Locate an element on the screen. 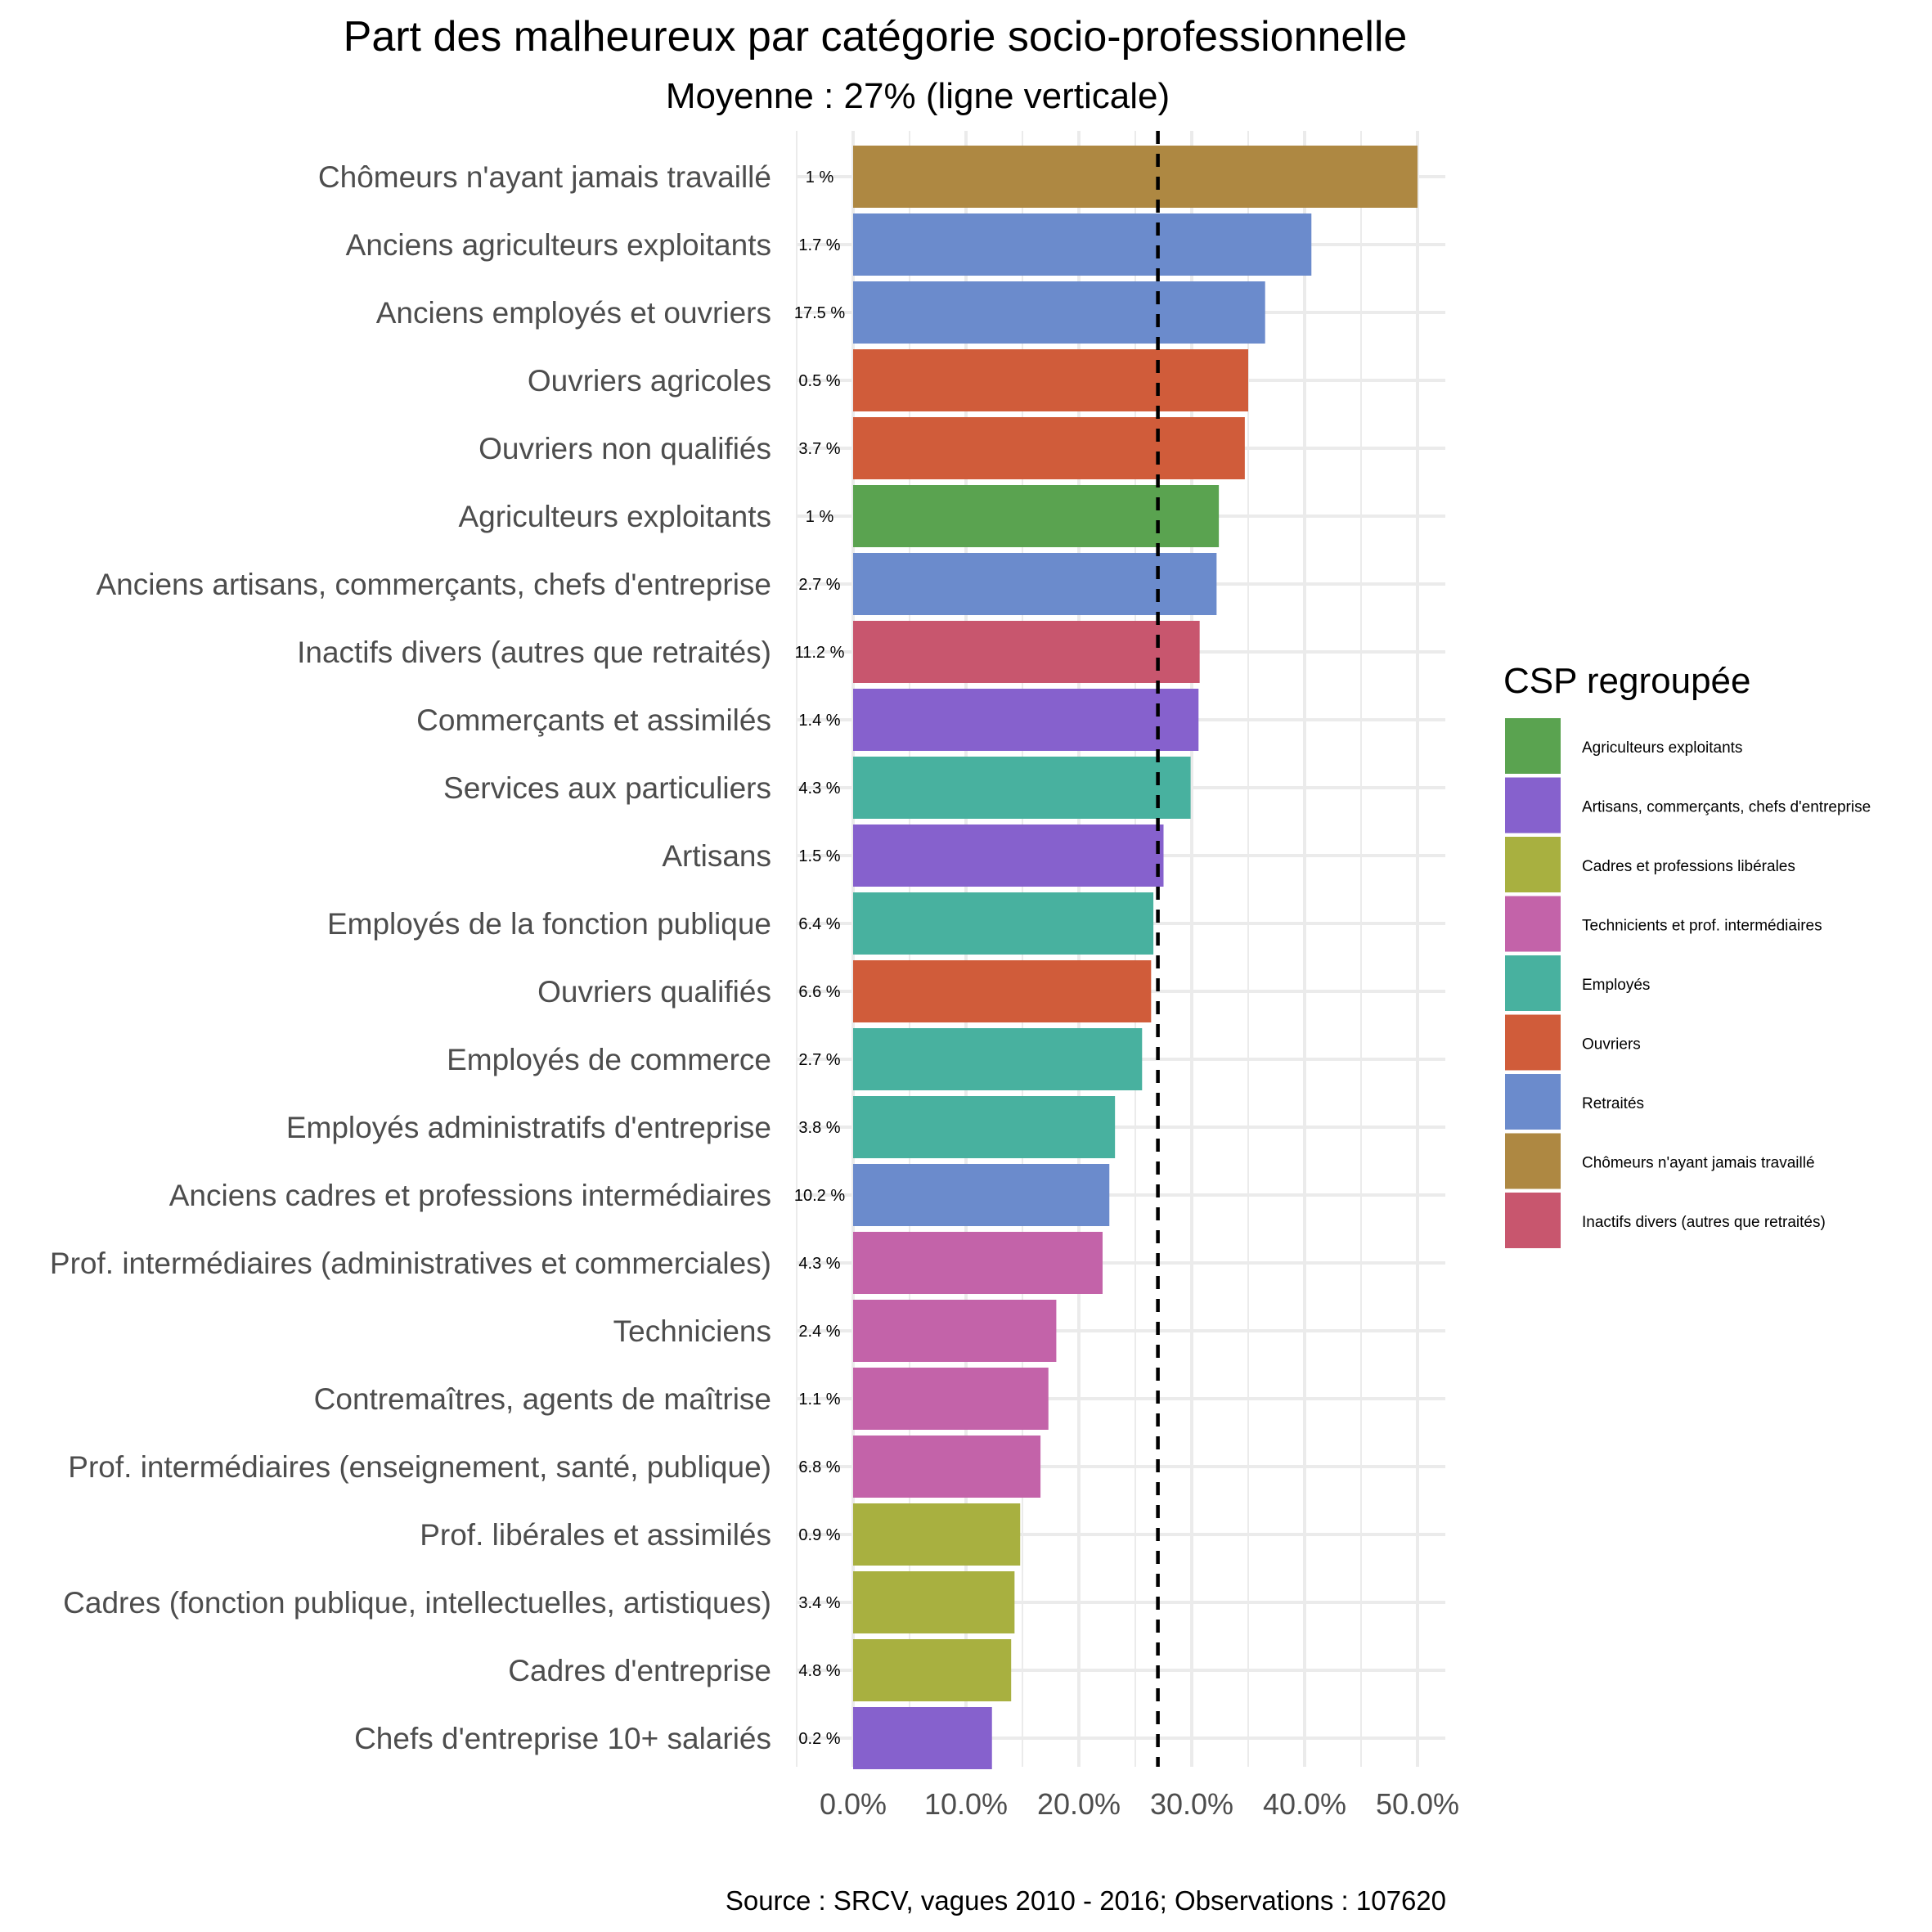 Image resolution: width=1932 pixels, height=1932 pixels. category-label: Employés administratifs d'entreprise is located at coordinates (529, 1127).